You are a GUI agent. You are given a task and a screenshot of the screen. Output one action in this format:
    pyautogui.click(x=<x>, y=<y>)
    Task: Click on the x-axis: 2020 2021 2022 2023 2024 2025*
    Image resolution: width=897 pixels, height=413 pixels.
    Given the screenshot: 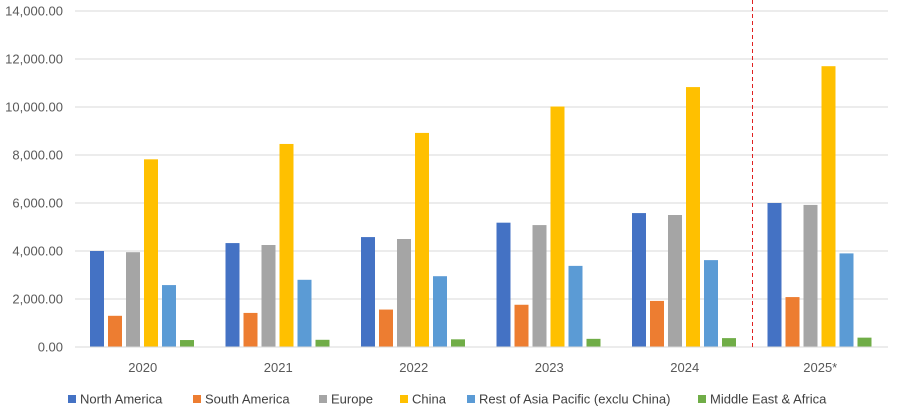 What is the action you would take?
    pyautogui.click(x=481, y=360)
    